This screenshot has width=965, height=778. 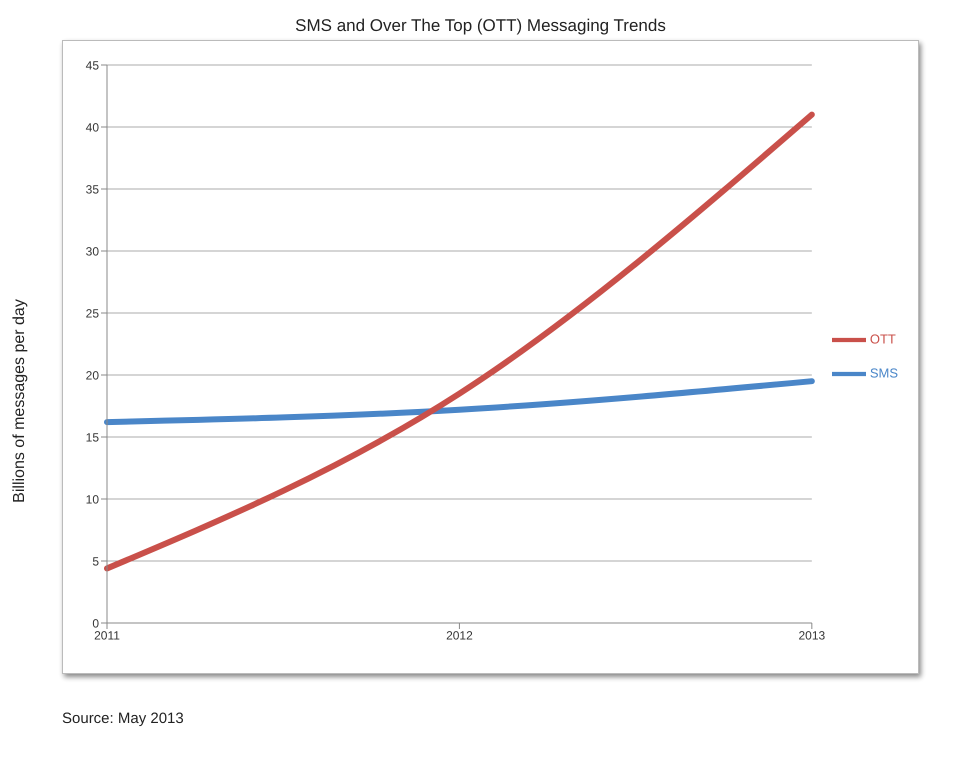 I want to click on legend-label: OTT, so click(x=883, y=338).